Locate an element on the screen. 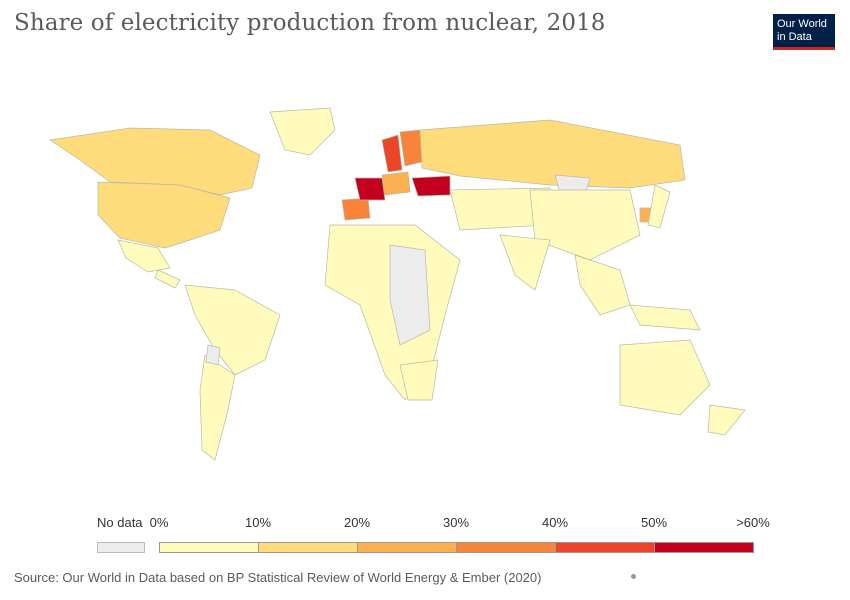 This screenshot has height=600, width=850. country-sweden is located at coordinates (392, 153).